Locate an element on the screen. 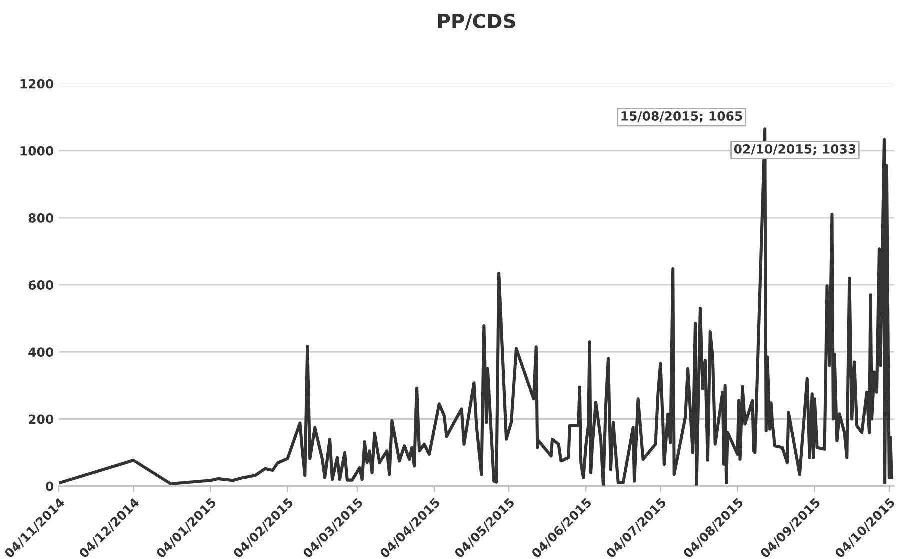 The image size is (908, 559). y-tick-label: 400 is located at coordinates (41, 353).